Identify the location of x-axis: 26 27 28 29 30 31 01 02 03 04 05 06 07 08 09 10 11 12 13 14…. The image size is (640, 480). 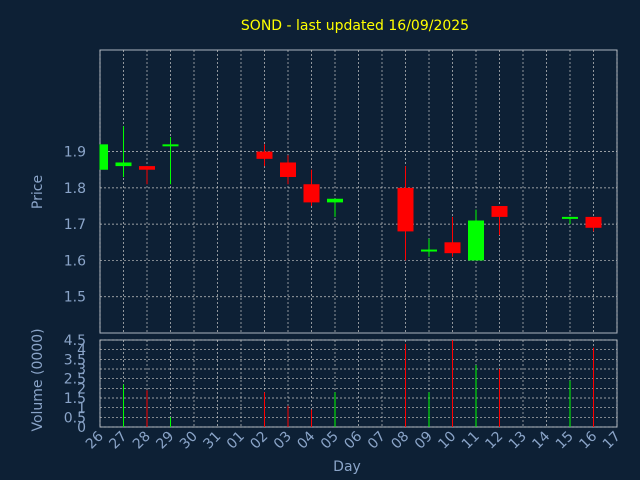
(353, 440).